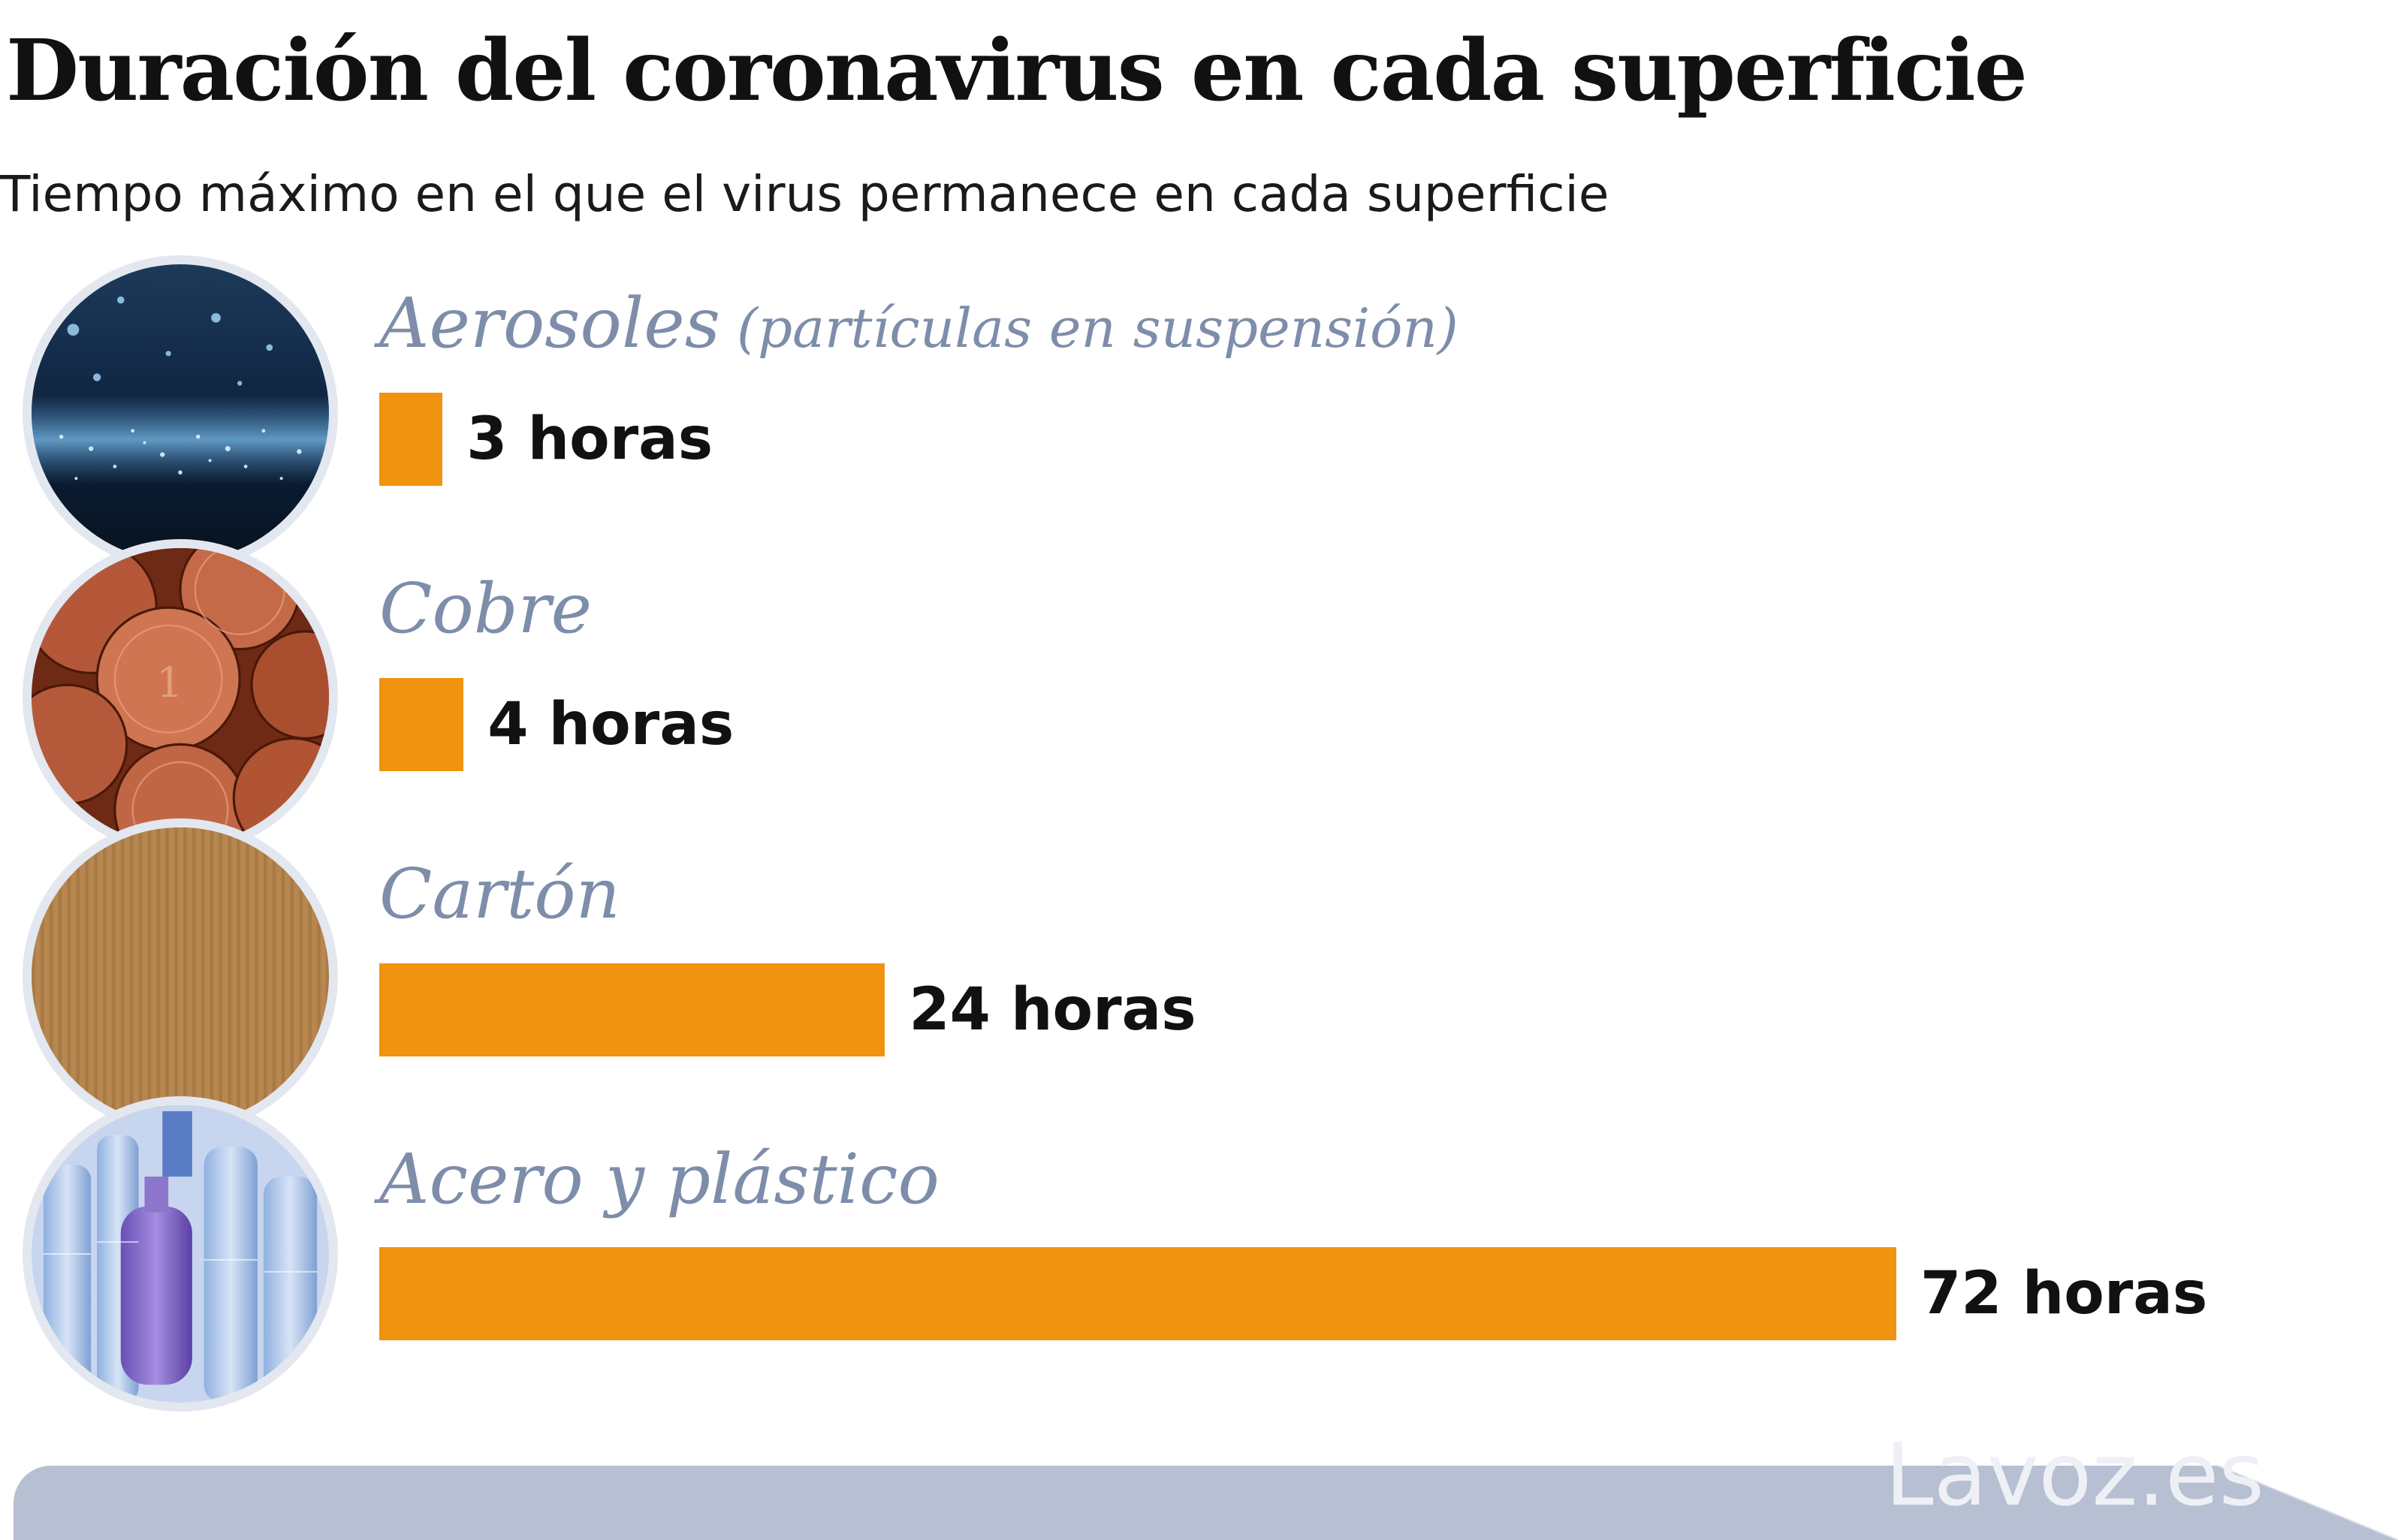 The image size is (2398, 1540). Describe the element at coordinates (2064, 1294) in the screenshot. I see `value-label-acero-plastico: 72 horas` at that location.